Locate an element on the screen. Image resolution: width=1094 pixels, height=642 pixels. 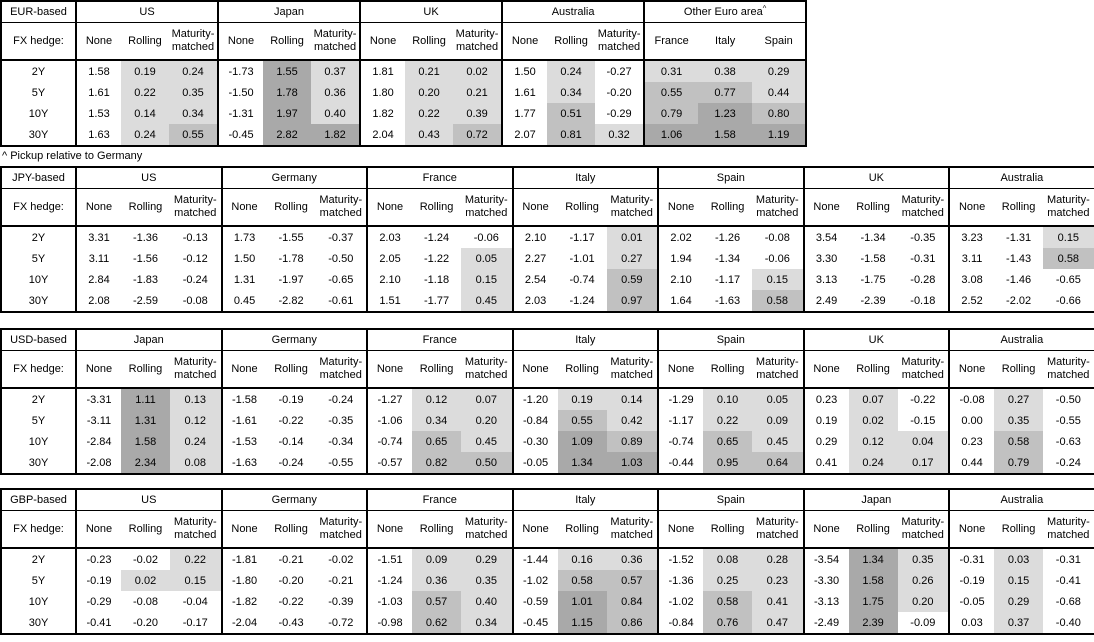
data-cell: -1.17 is located at coordinates (728, 279).